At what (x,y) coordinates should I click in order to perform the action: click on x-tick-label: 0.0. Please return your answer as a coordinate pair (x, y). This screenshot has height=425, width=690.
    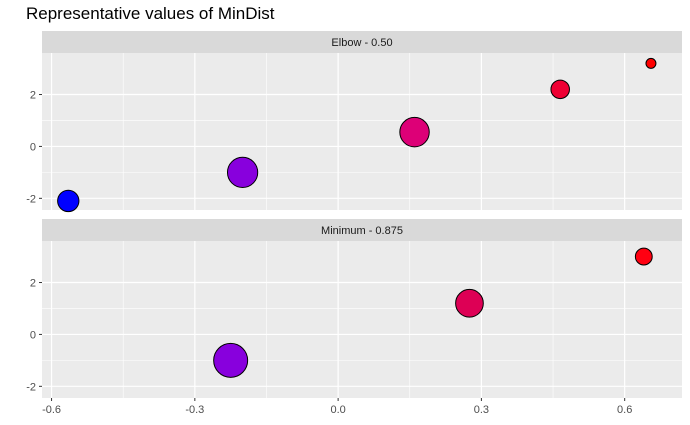
    Looking at the image, I should click on (337, 410).